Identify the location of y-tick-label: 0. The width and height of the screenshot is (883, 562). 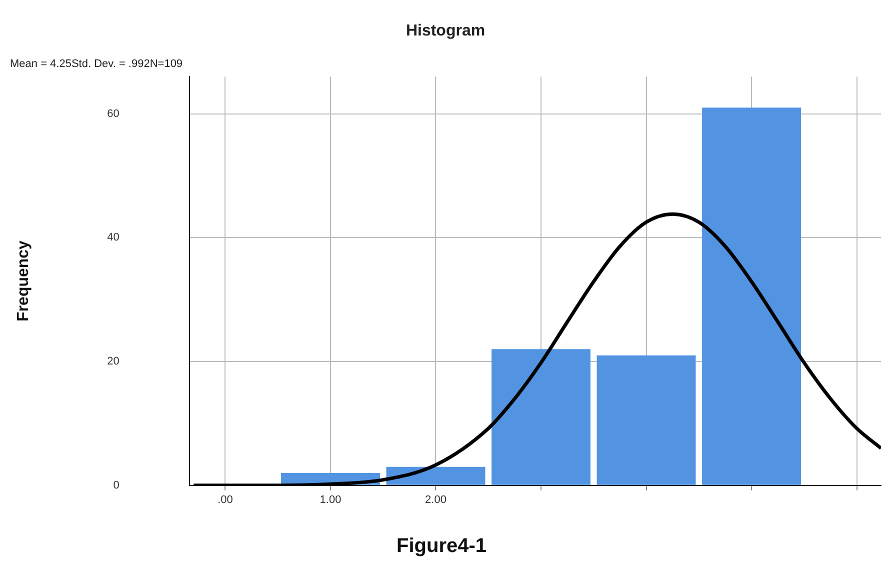
(116, 485).